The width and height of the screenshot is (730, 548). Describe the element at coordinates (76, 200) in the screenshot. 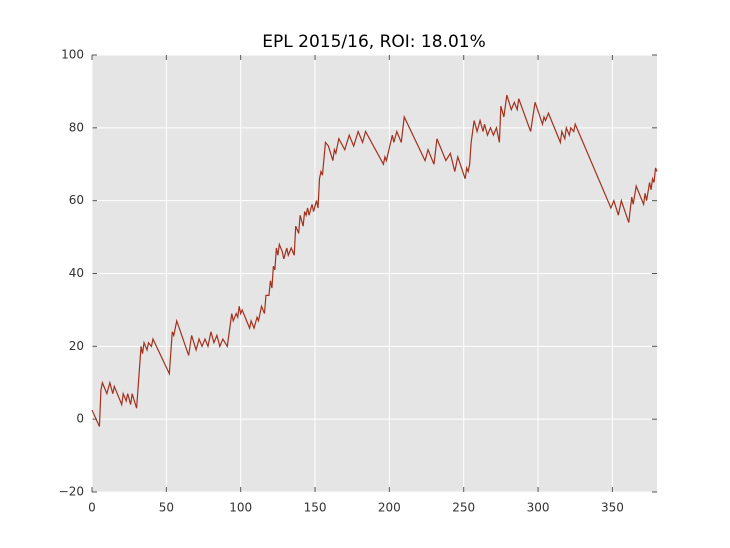

I see `y-tick-label: 60` at that location.